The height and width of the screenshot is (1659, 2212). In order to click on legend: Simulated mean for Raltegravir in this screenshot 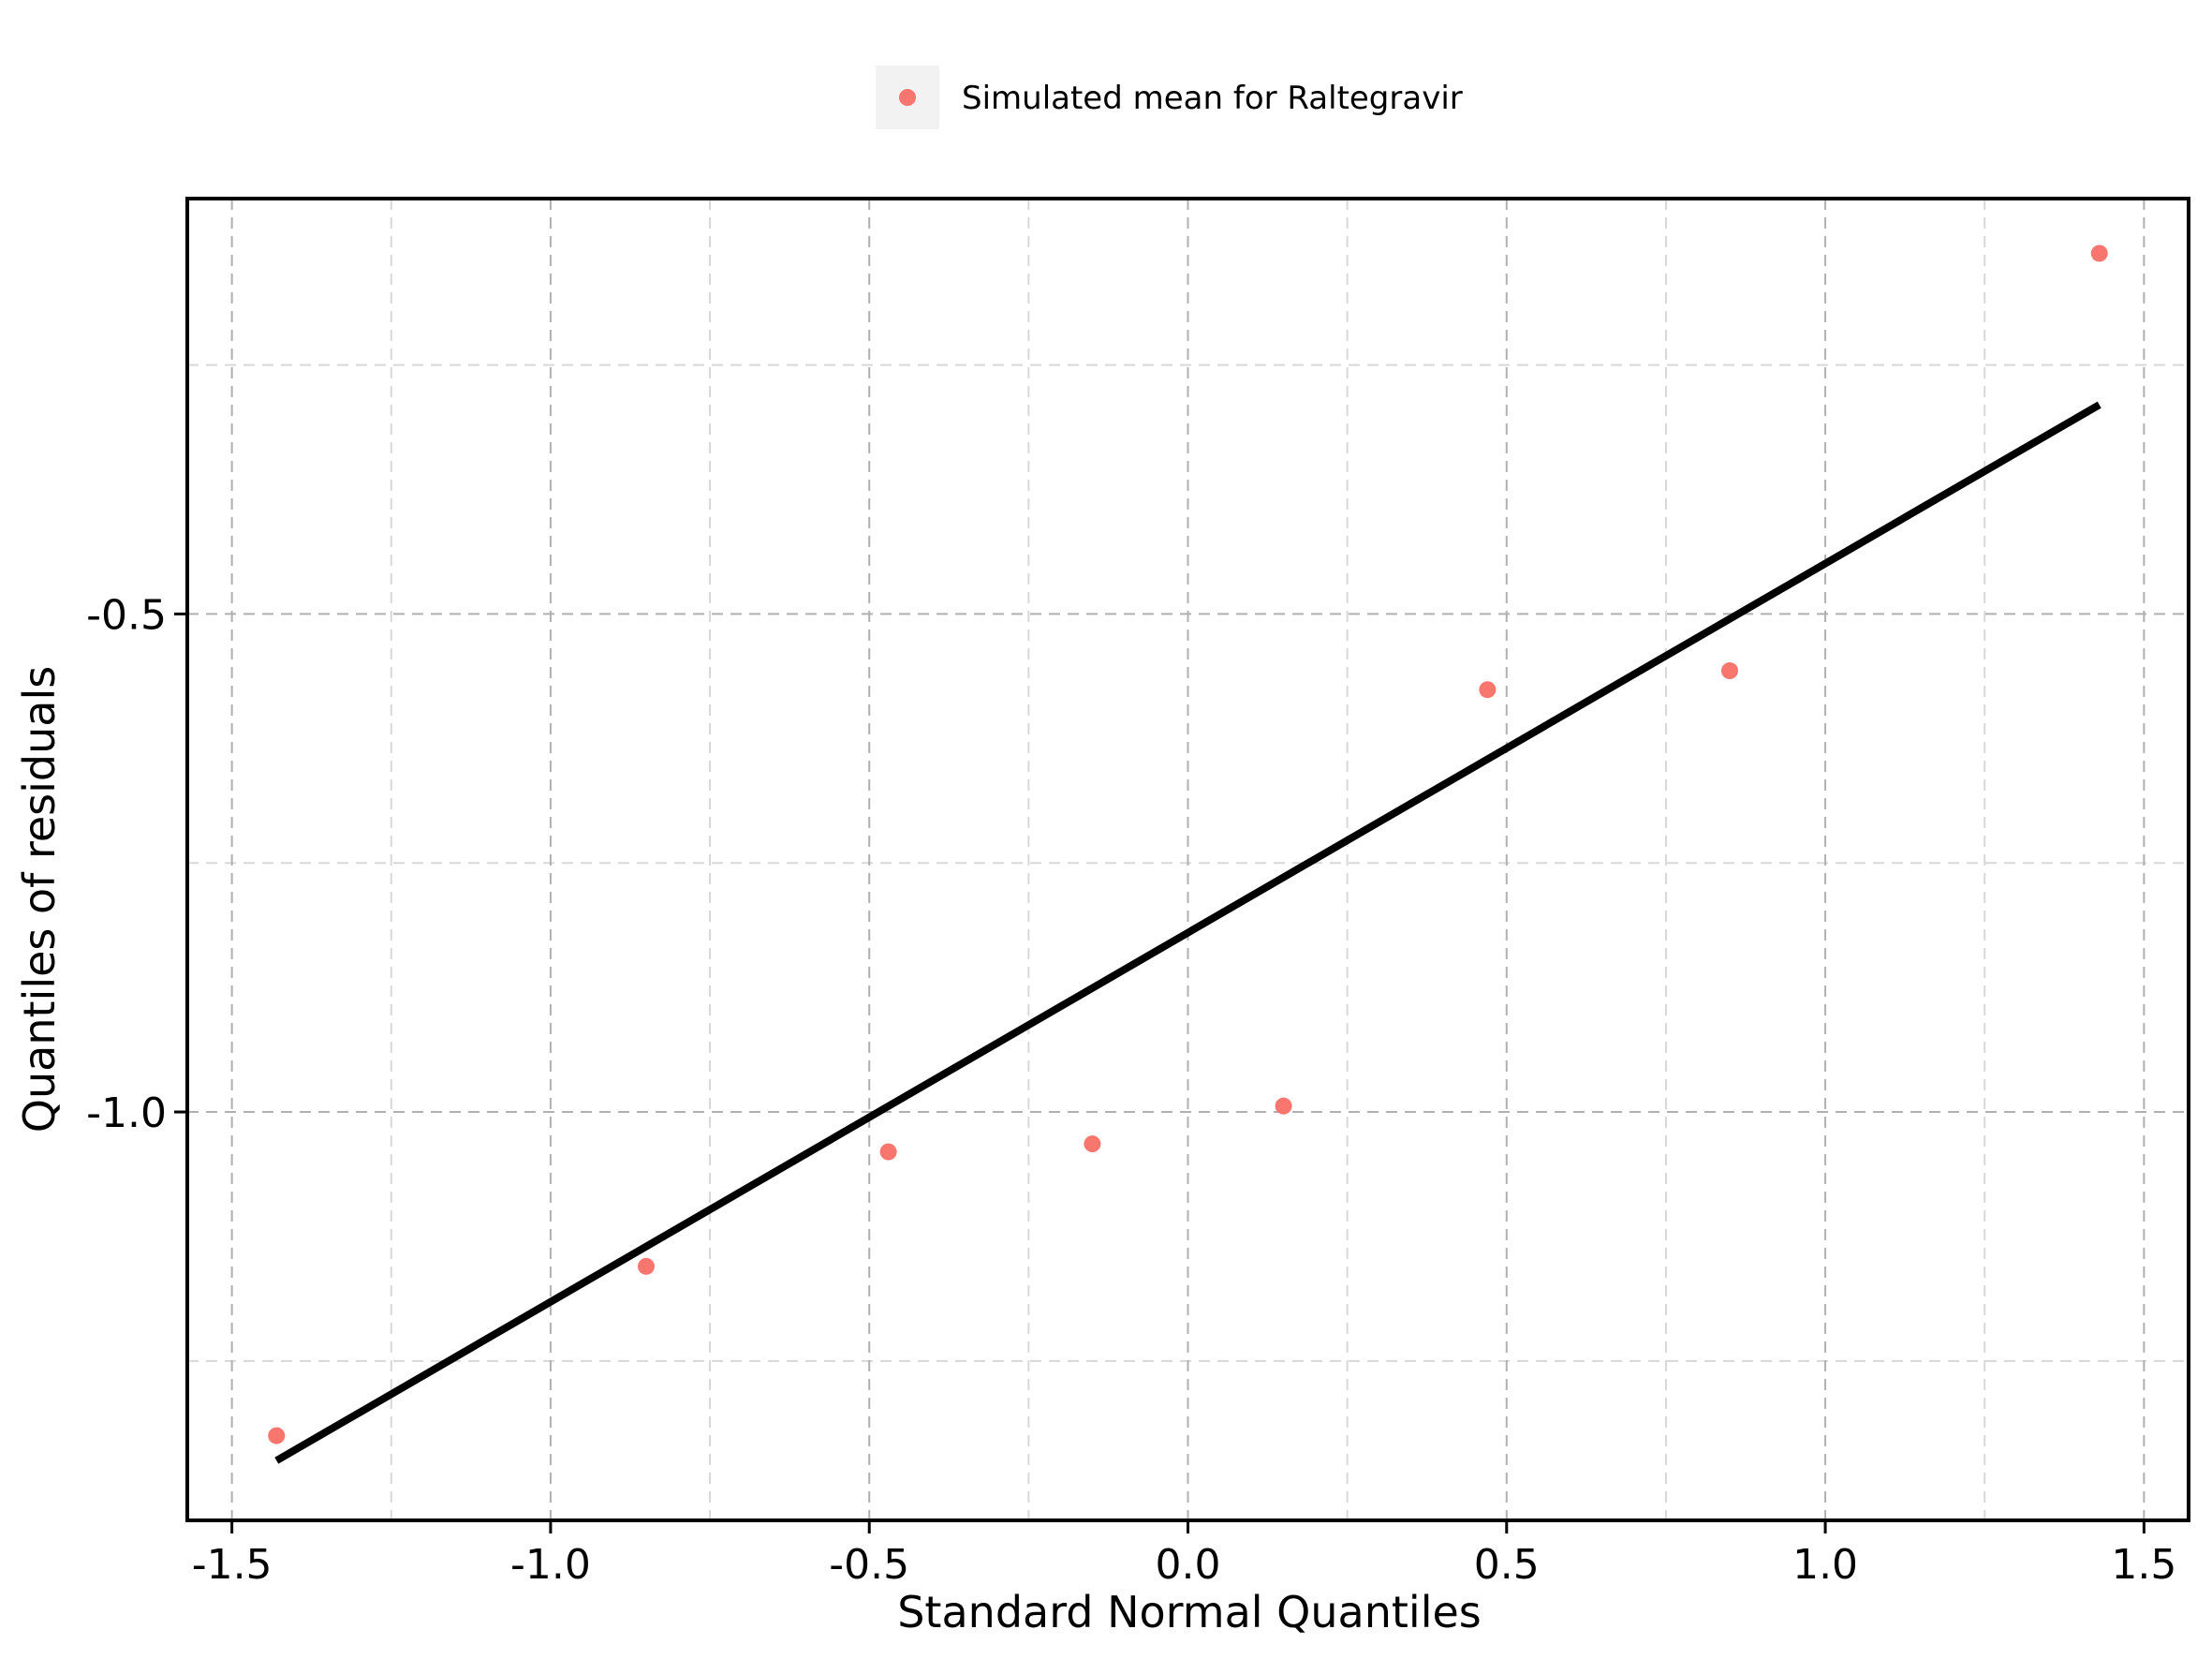, I will do `click(1169, 98)`.